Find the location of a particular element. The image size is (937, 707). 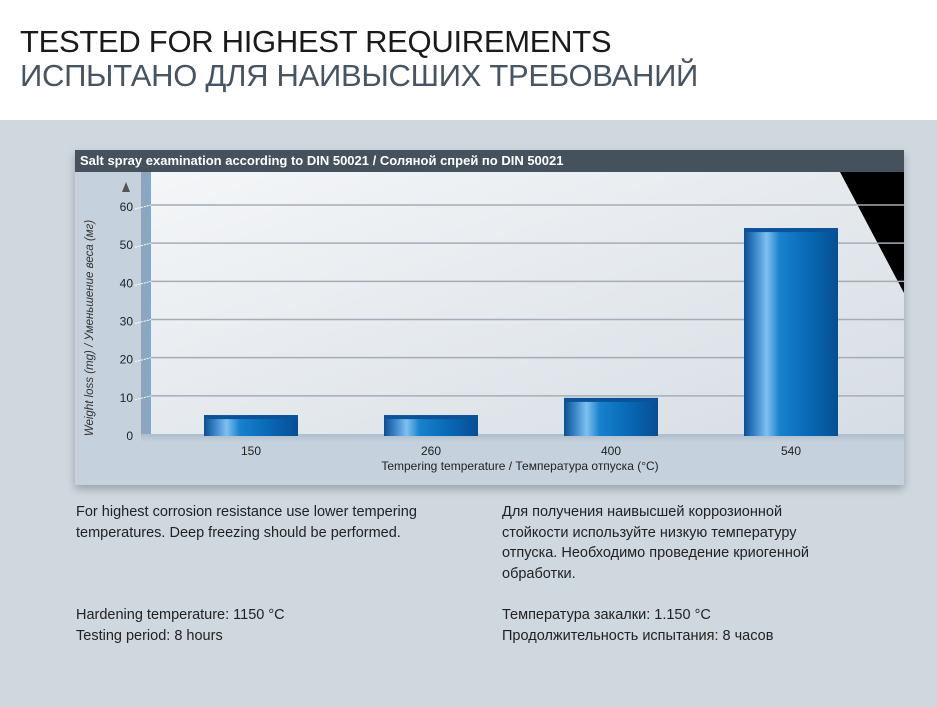

title-english: TESTED FOR HIGHEST REQUIREMENTS is located at coordinates (316, 41).